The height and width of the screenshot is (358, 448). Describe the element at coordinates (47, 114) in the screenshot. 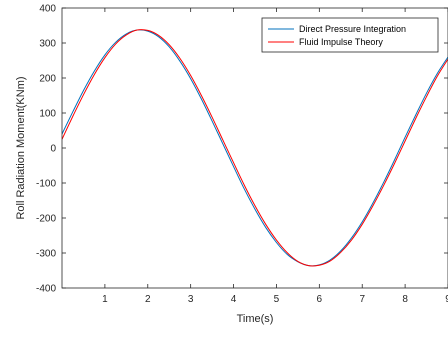

I see `y-tick-label: 100` at that location.